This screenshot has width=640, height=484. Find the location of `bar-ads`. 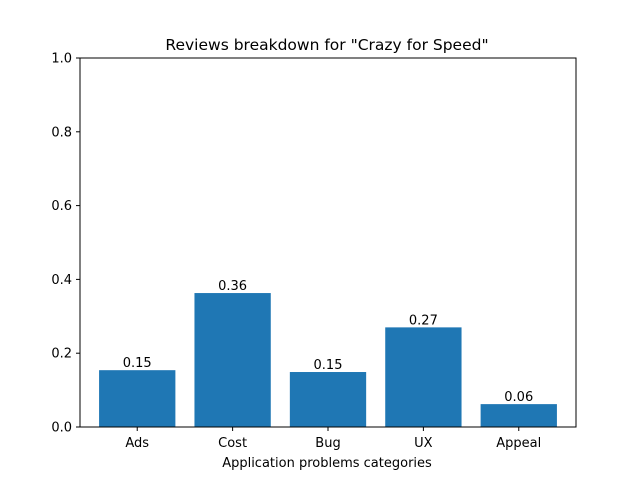

bar-ads is located at coordinates (137, 398).